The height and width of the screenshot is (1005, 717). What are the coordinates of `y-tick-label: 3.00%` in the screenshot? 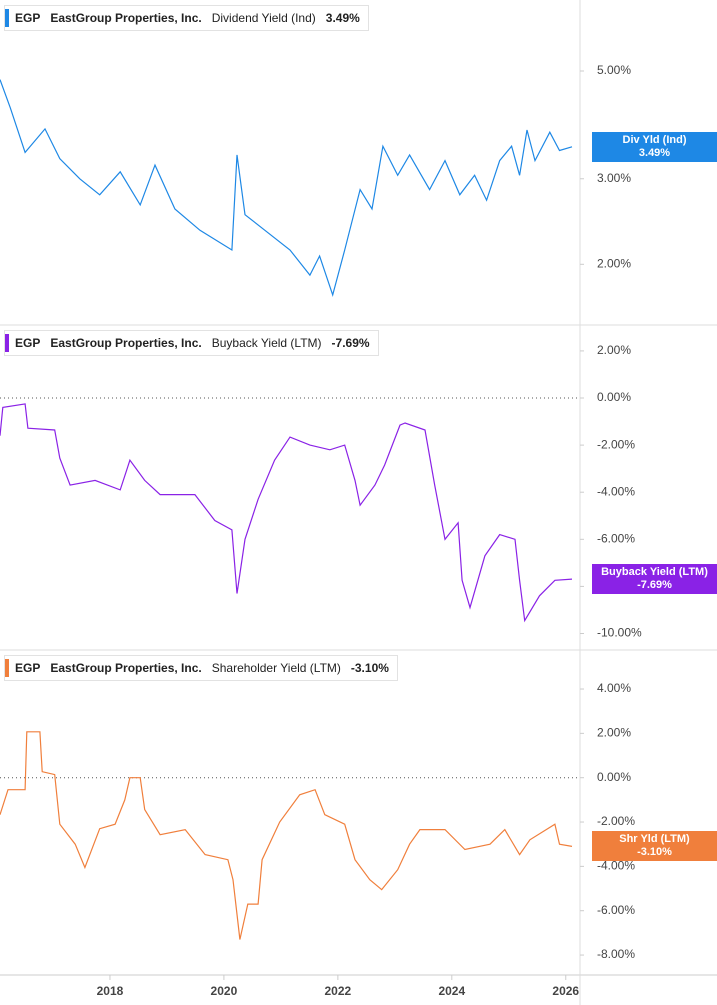 It's located at (614, 178).